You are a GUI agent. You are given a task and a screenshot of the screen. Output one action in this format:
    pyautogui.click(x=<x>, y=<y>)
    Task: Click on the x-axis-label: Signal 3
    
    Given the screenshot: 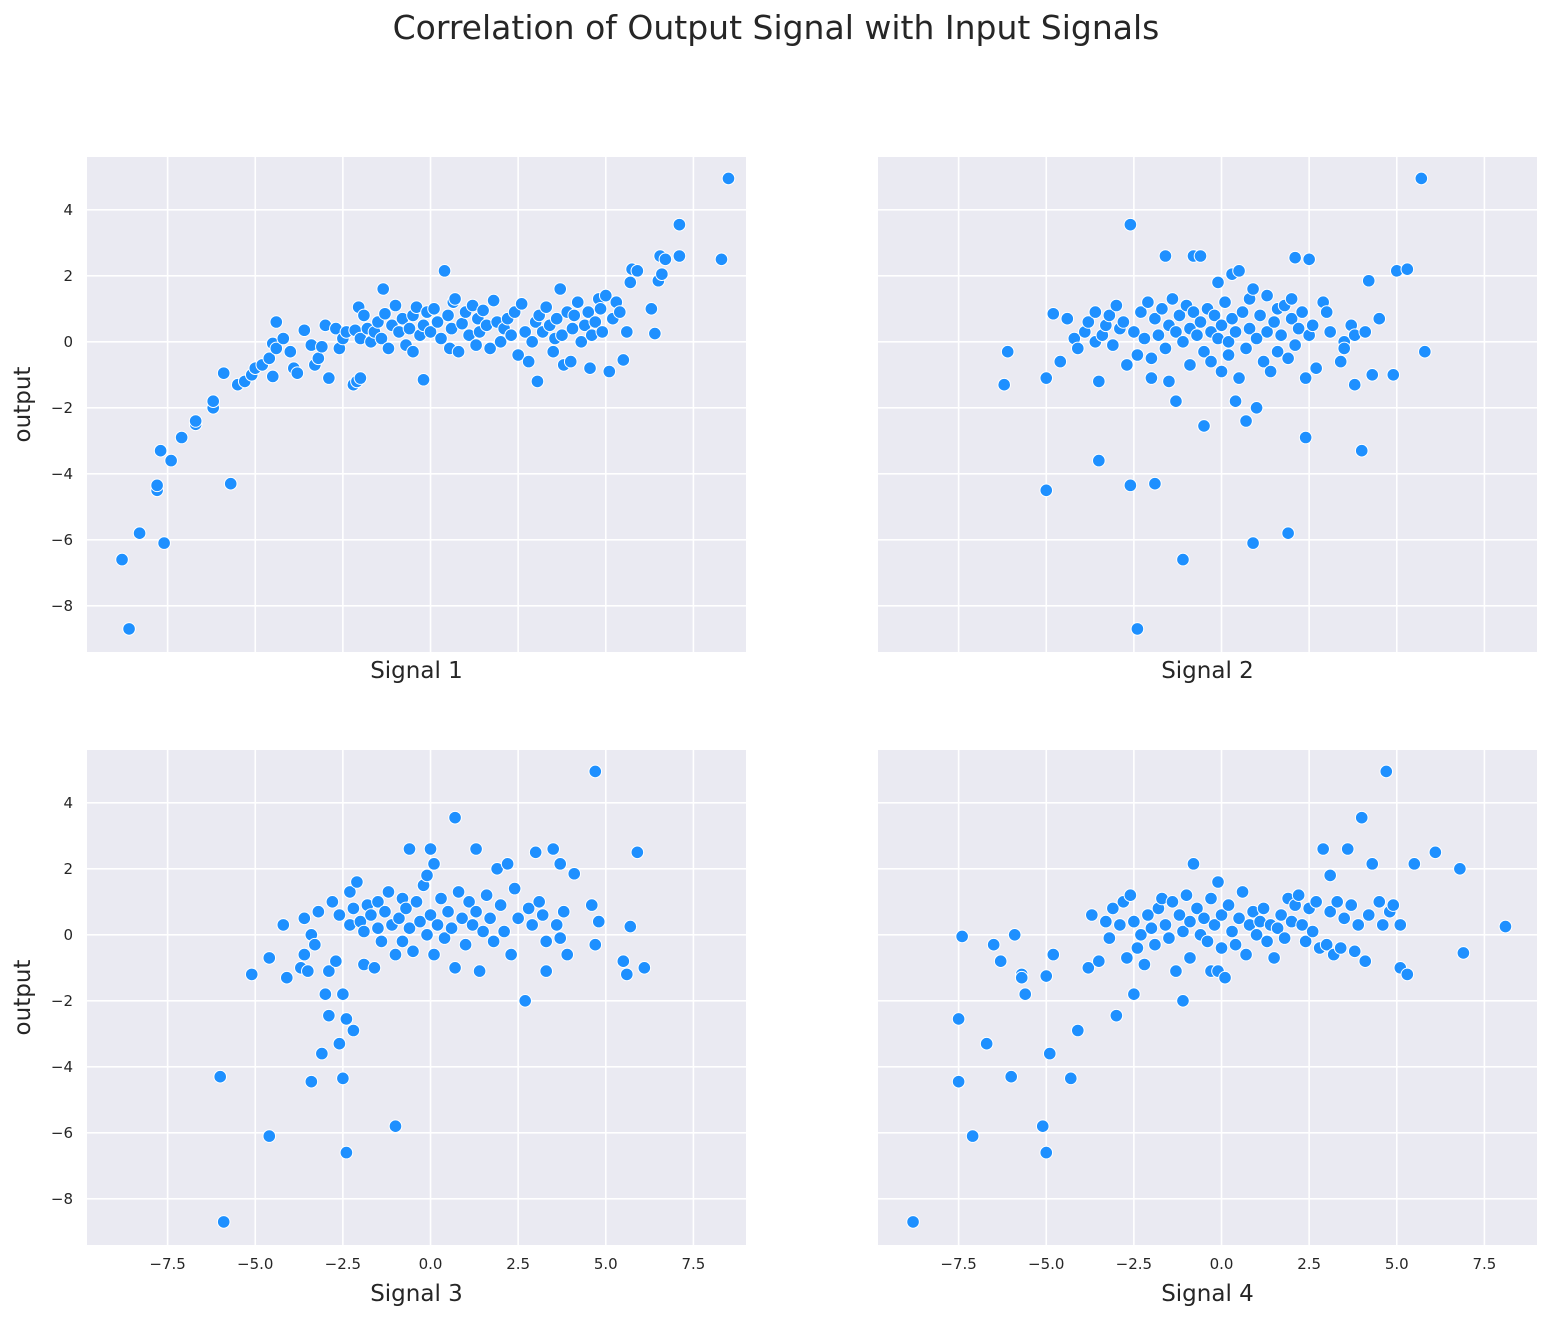 What is the action you would take?
    pyautogui.click(x=416, y=1294)
    